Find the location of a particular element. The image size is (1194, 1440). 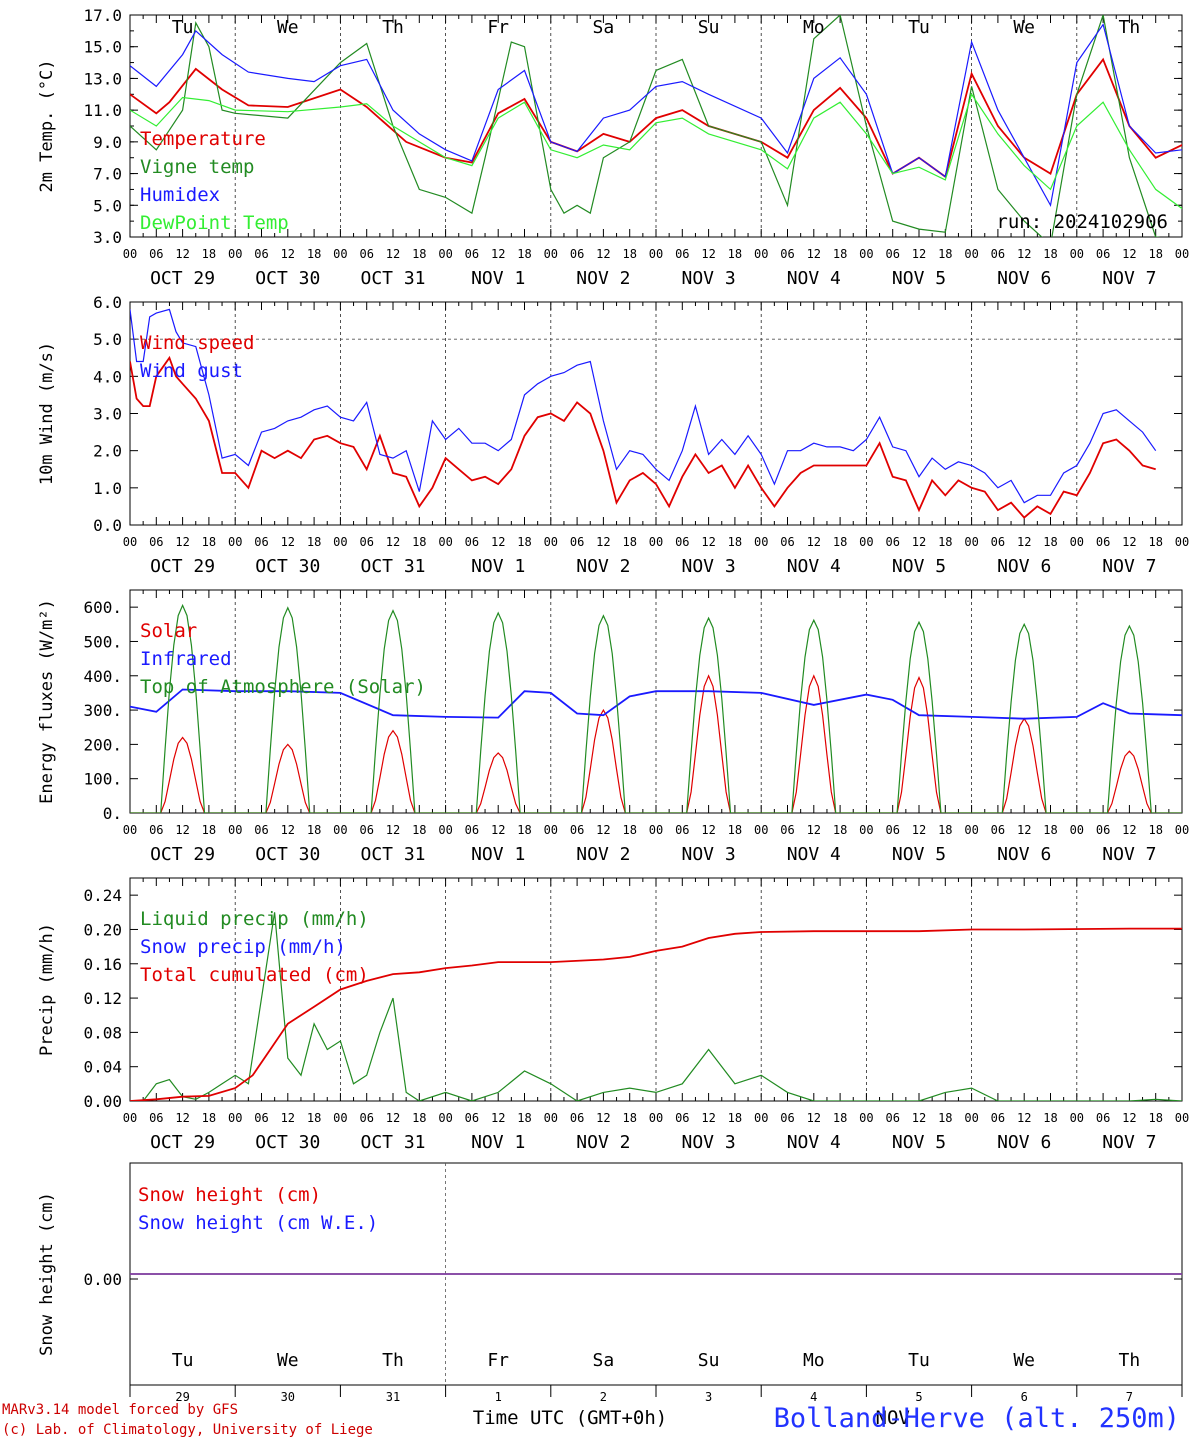

y-tick-label: 3.0 is located at coordinates (107, 237).